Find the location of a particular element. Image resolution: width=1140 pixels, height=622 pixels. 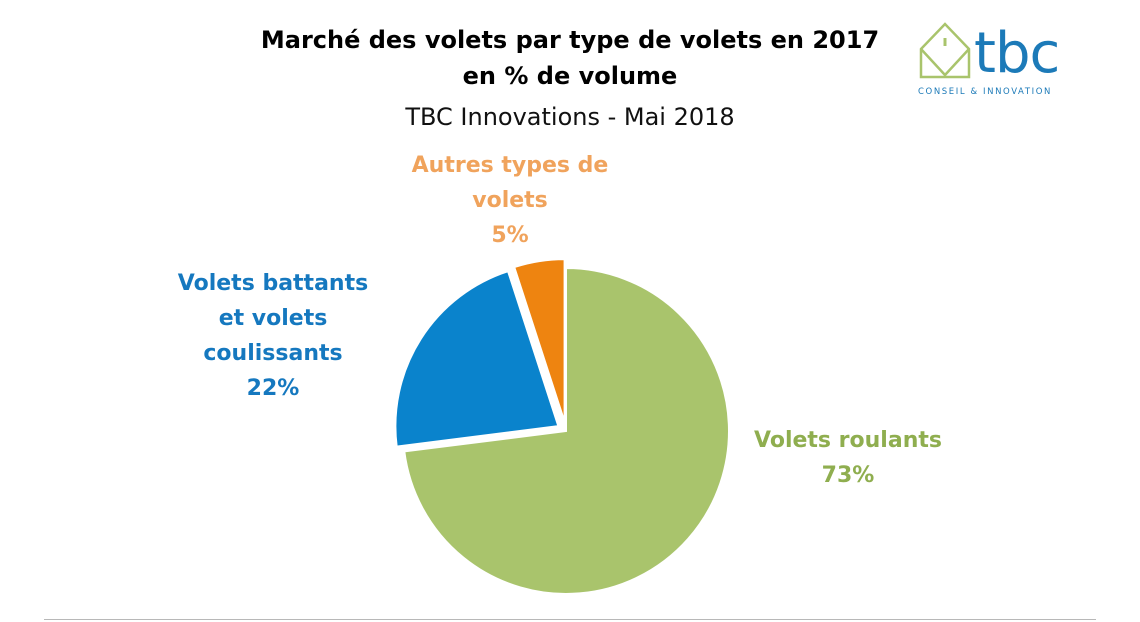

slice-value-label: 73% is located at coordinates (848, 475).